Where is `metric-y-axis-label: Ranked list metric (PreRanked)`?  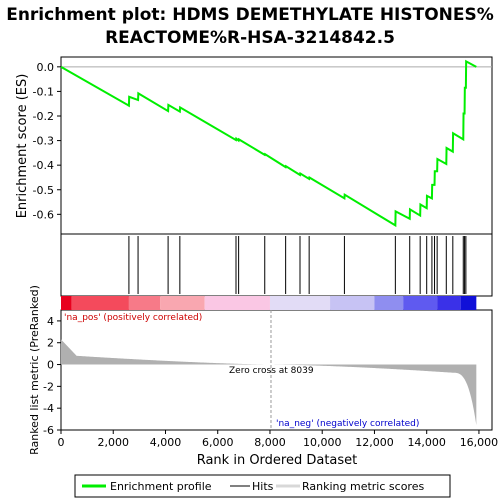 metric-y-axis-label: Ranked list metric (PreRanked) is located at coordinates (34, 370).